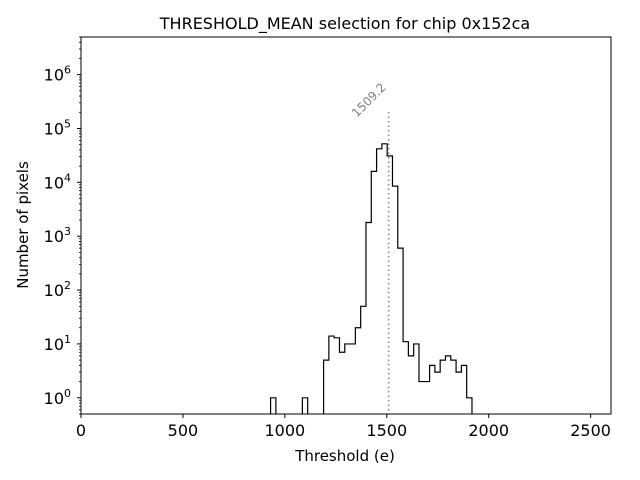 The width and height of the screenshot is (640, 480). I want to click on y-tick-label: 10⁰, so click(57, 397).